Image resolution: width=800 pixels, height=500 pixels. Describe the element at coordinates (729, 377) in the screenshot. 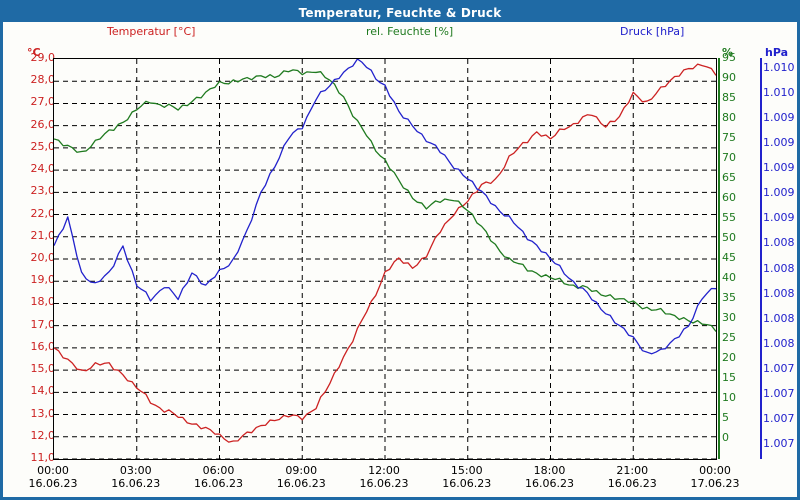

I see `humidity-tick-label: 15` at that location.